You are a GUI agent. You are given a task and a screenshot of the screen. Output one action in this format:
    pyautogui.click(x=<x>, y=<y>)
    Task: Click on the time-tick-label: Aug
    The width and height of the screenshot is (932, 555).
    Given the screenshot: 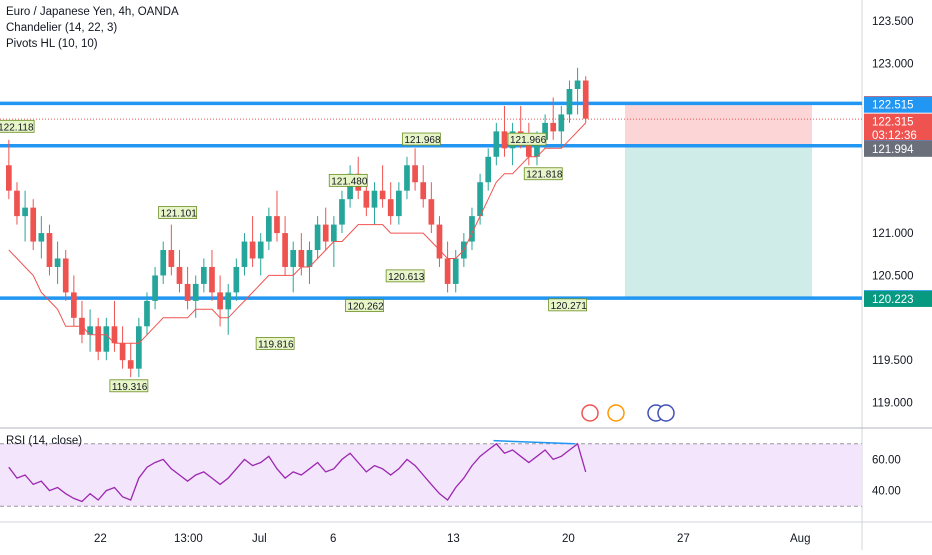 What is the action you would take?
    pyautogui.click(x=800, y=539)
    